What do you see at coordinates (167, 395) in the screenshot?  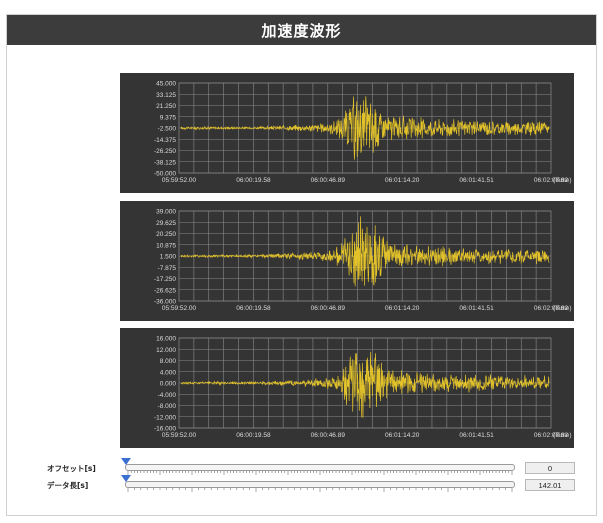 I see `y-tick-label: -4.000` at bounding box center [167, 395].